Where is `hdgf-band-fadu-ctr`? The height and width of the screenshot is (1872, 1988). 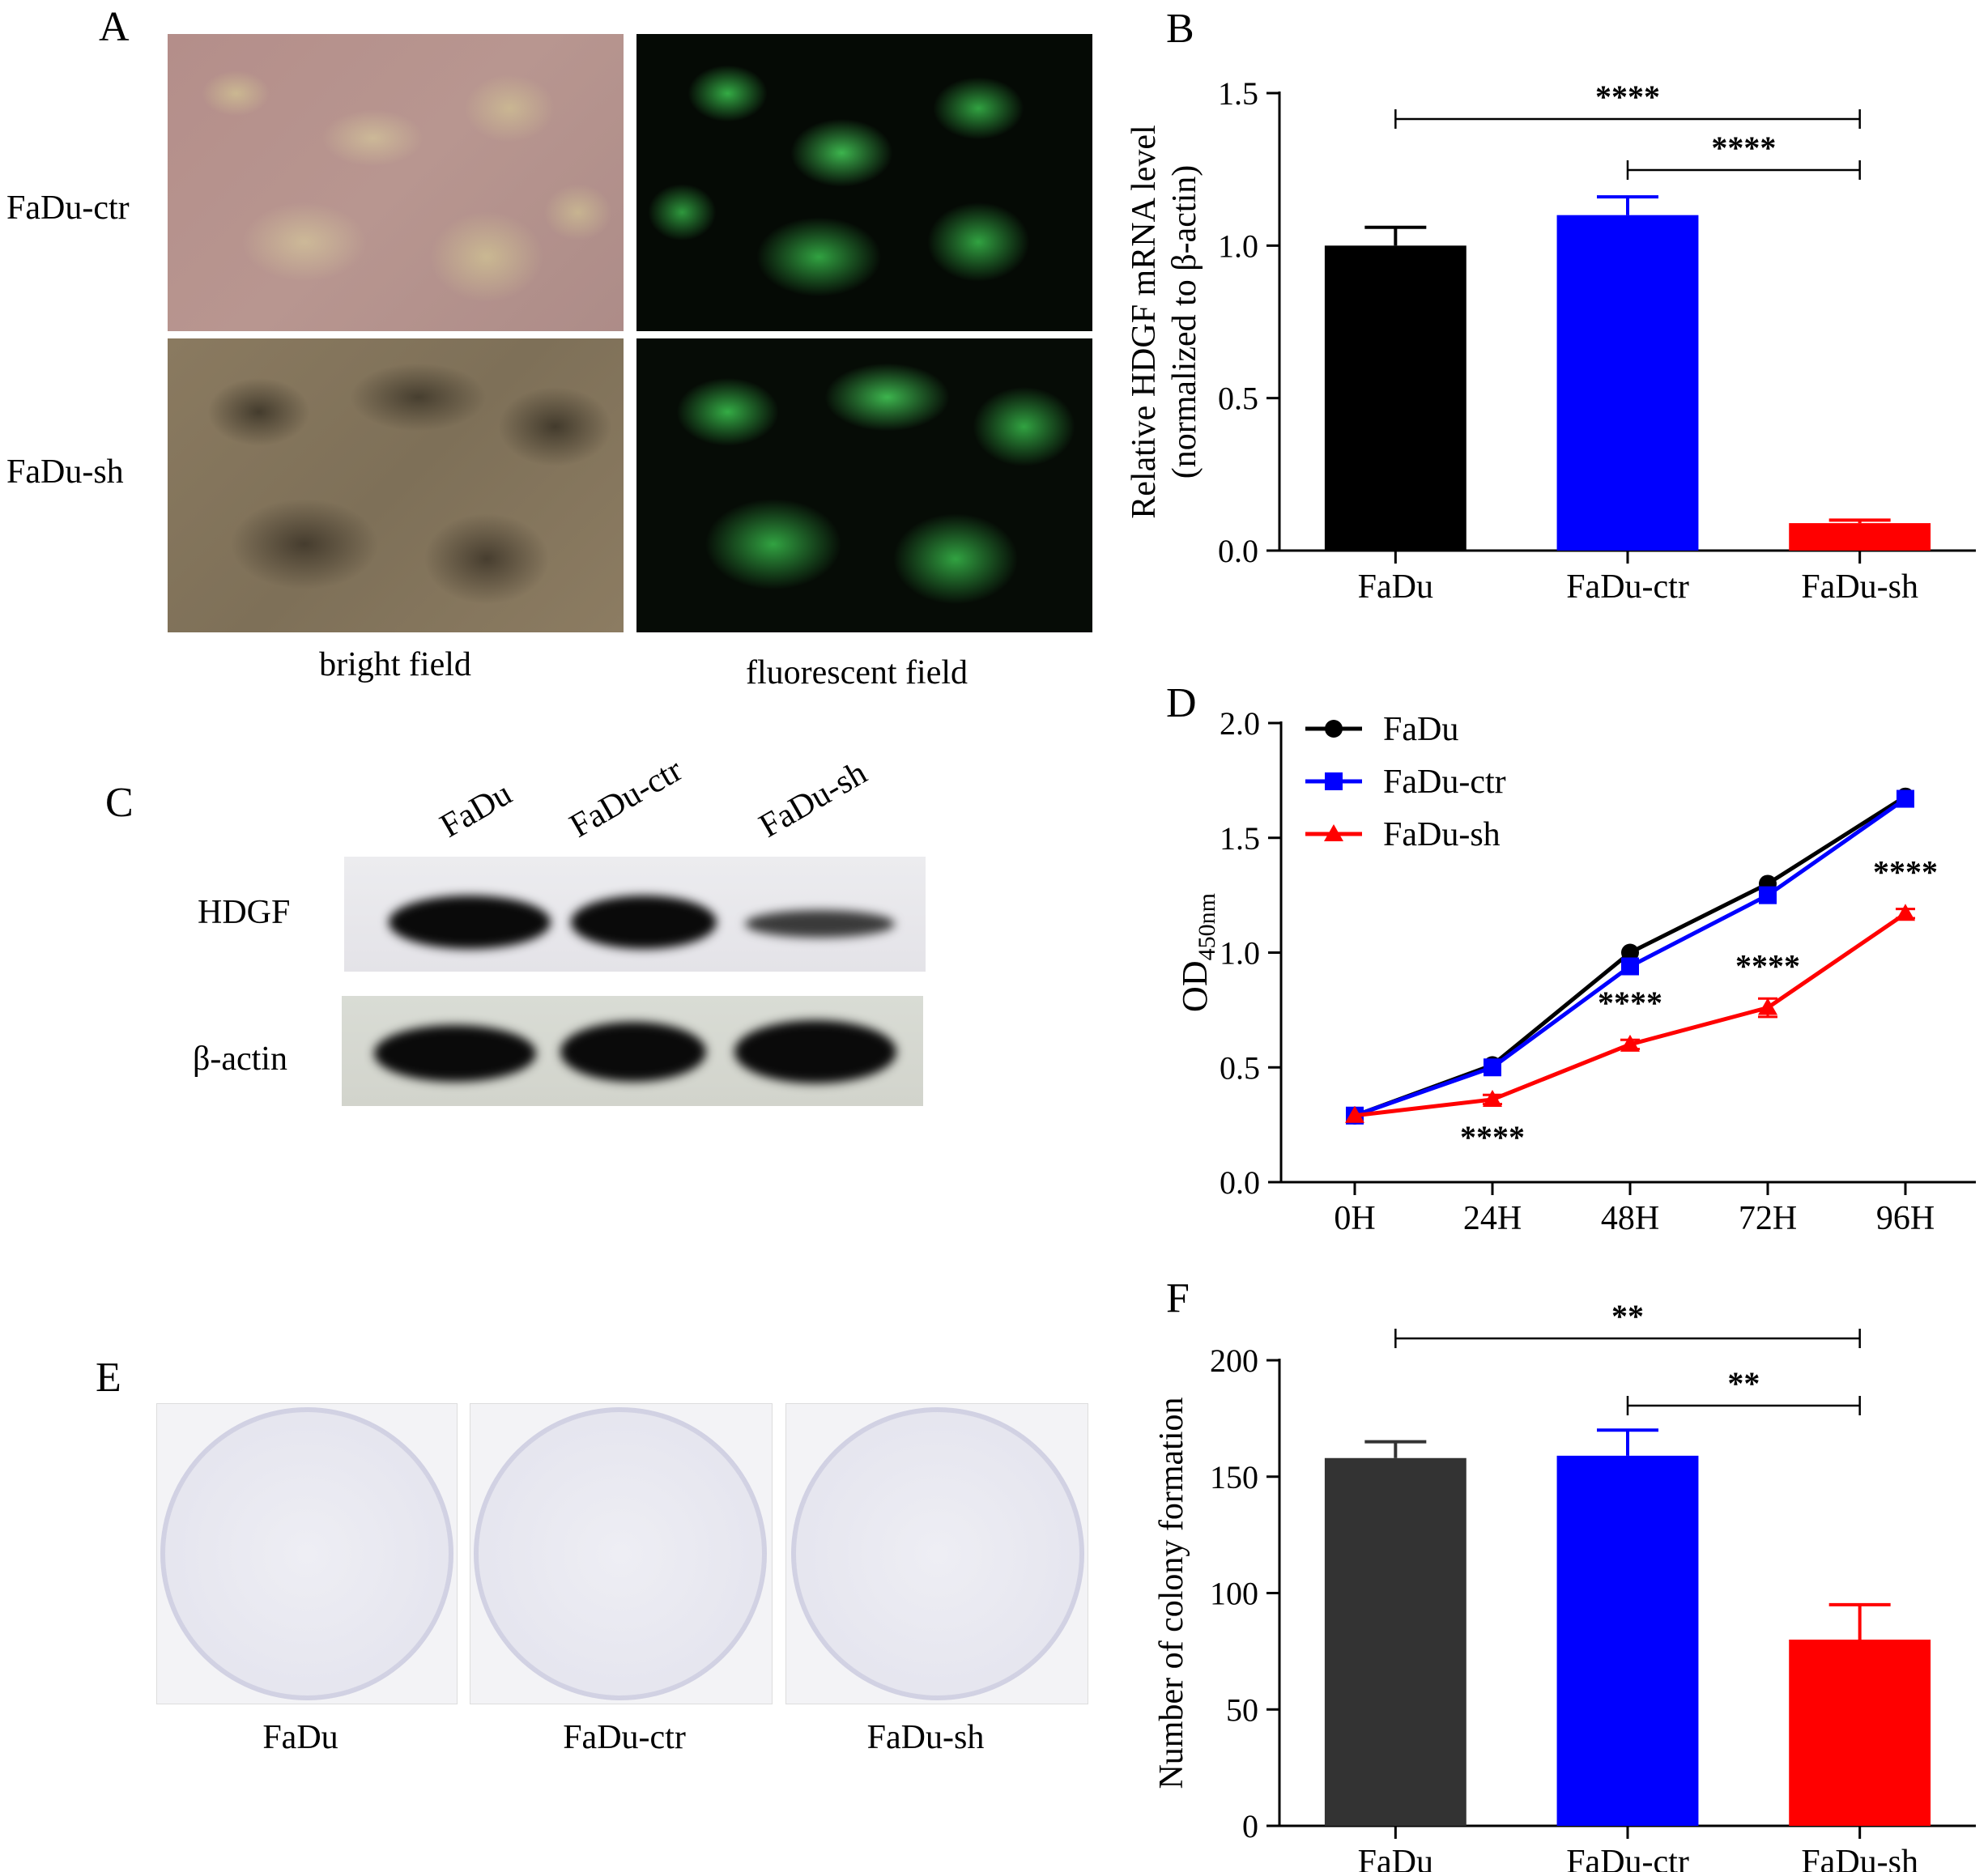
hdgf-band-fadu-ctr is located at coordinates (644, 922).